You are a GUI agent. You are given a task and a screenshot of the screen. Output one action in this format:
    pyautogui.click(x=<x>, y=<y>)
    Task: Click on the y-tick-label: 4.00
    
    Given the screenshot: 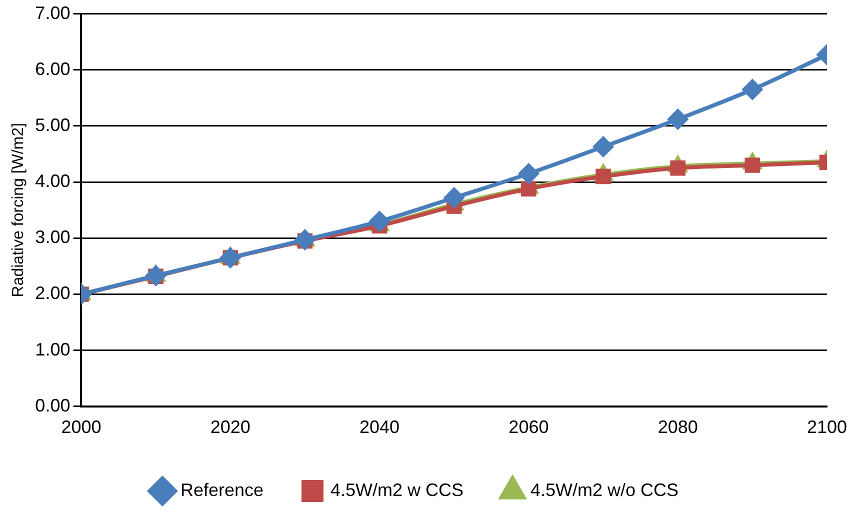 What is the action you would take?
    pyautogui.click(x=52, y=181)
    